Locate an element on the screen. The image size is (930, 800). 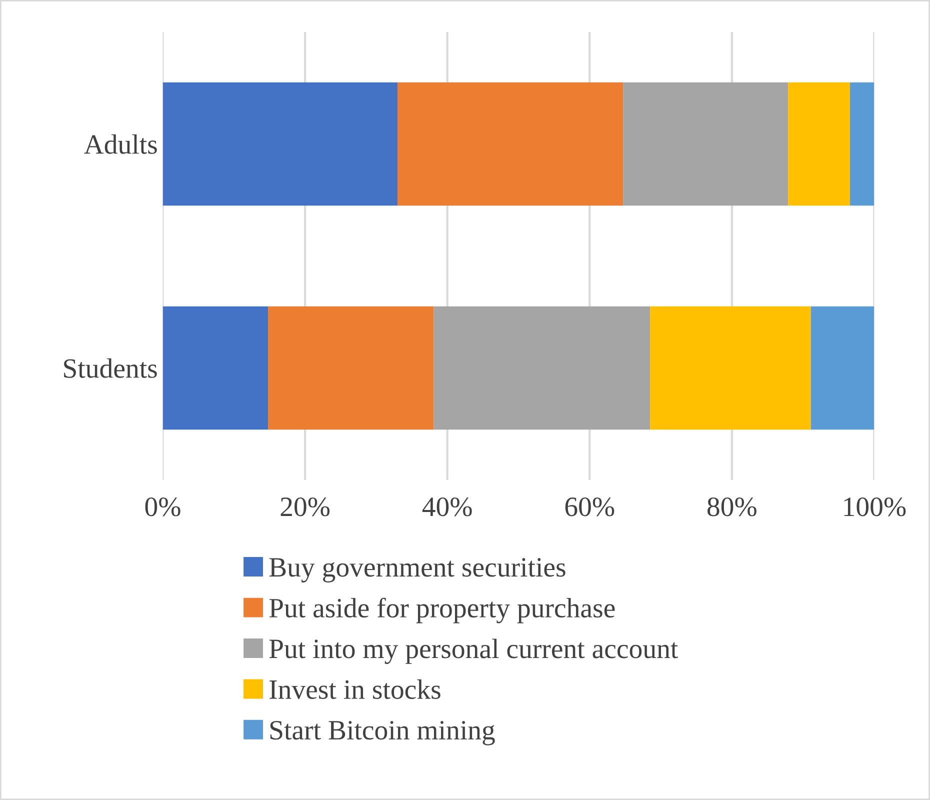
x-tick-label: 20% is located at coordinates (305, 506).